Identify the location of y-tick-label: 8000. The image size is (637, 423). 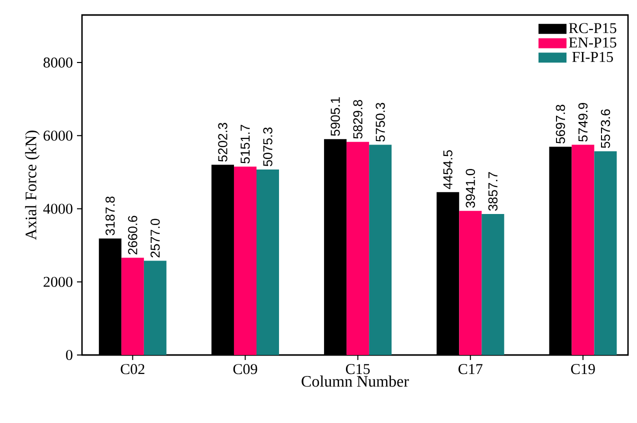
(58, 62).